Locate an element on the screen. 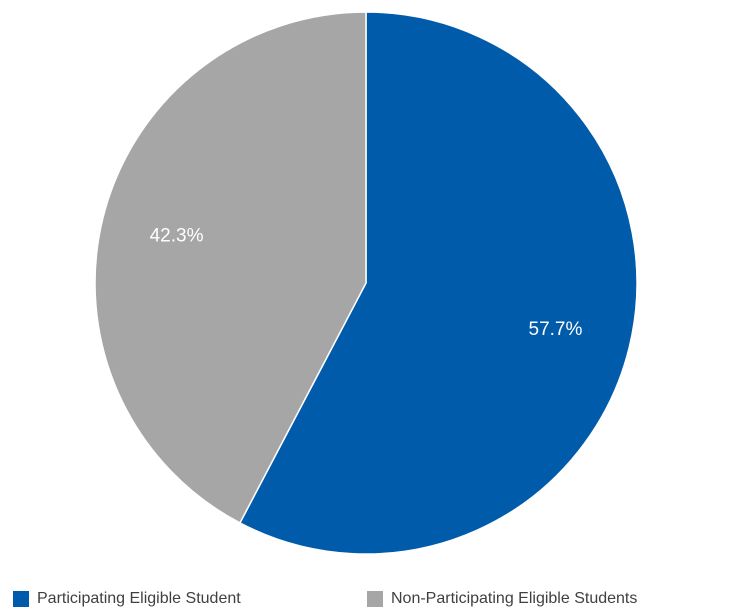 The height and width of the screenshot is (614, 753). legend-label-1: Non-Participating Eligible Students is located at coordinates (514, 598).